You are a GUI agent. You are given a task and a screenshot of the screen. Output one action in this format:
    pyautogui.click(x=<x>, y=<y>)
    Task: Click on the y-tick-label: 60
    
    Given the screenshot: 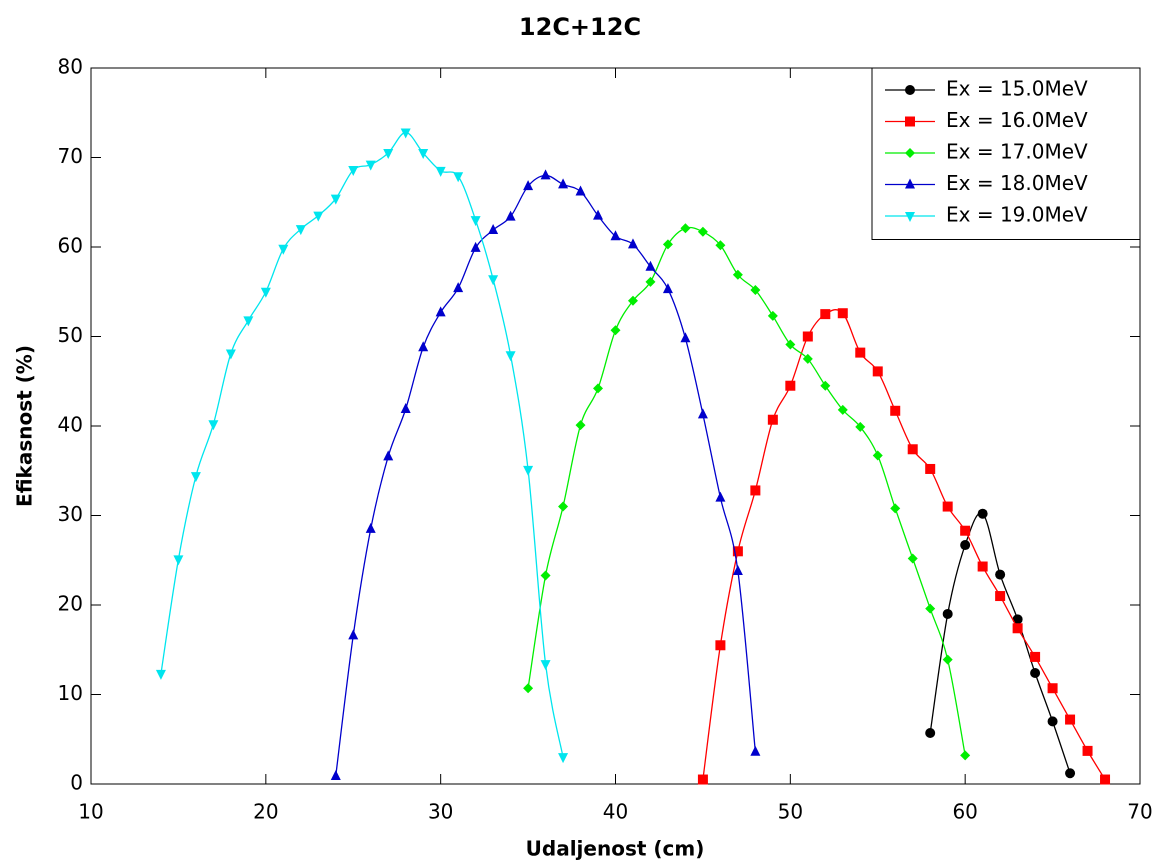 What is the action you would take?
    pyautogui.click(x=70, y=246)
    